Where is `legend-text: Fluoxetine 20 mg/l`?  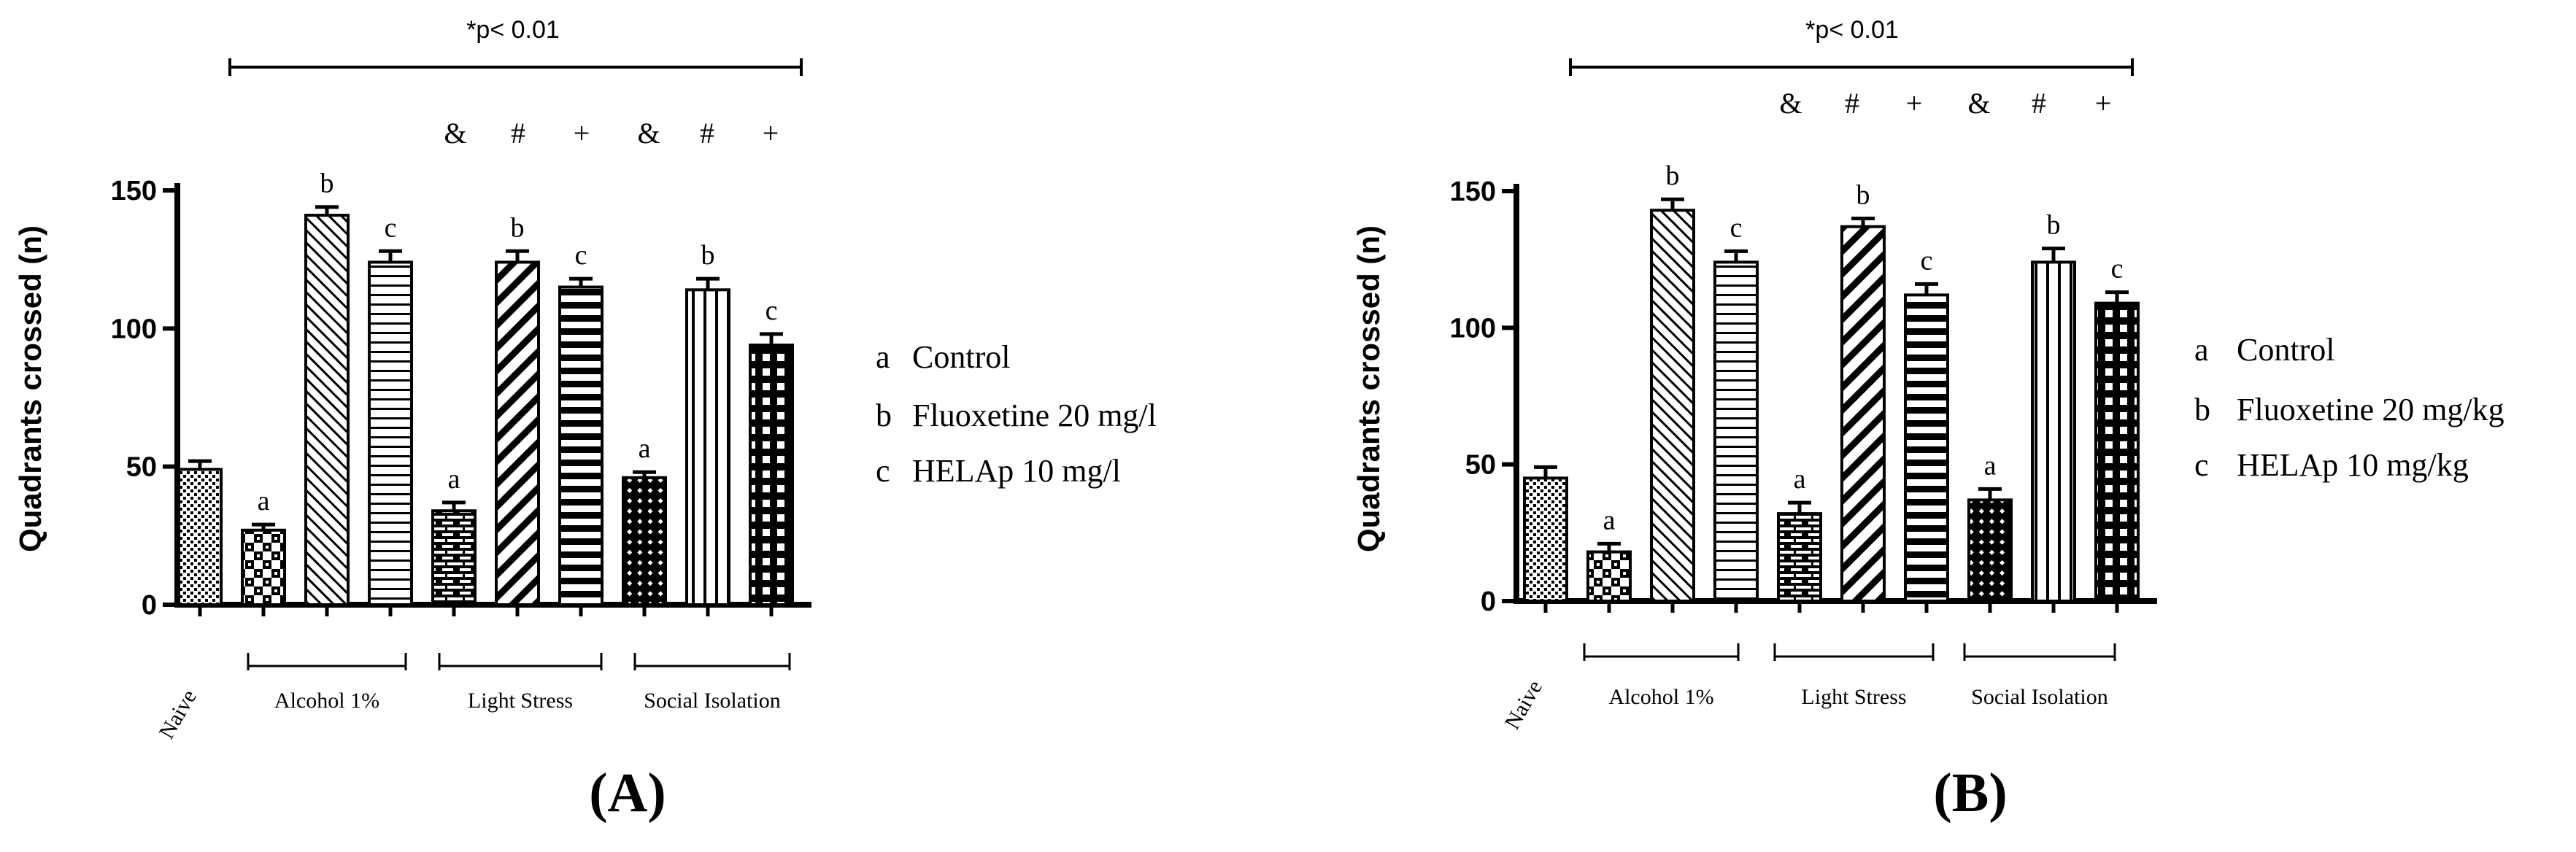 legend-text: Fluoxetine 20 mg/l is located at coordinates (1034, 415).